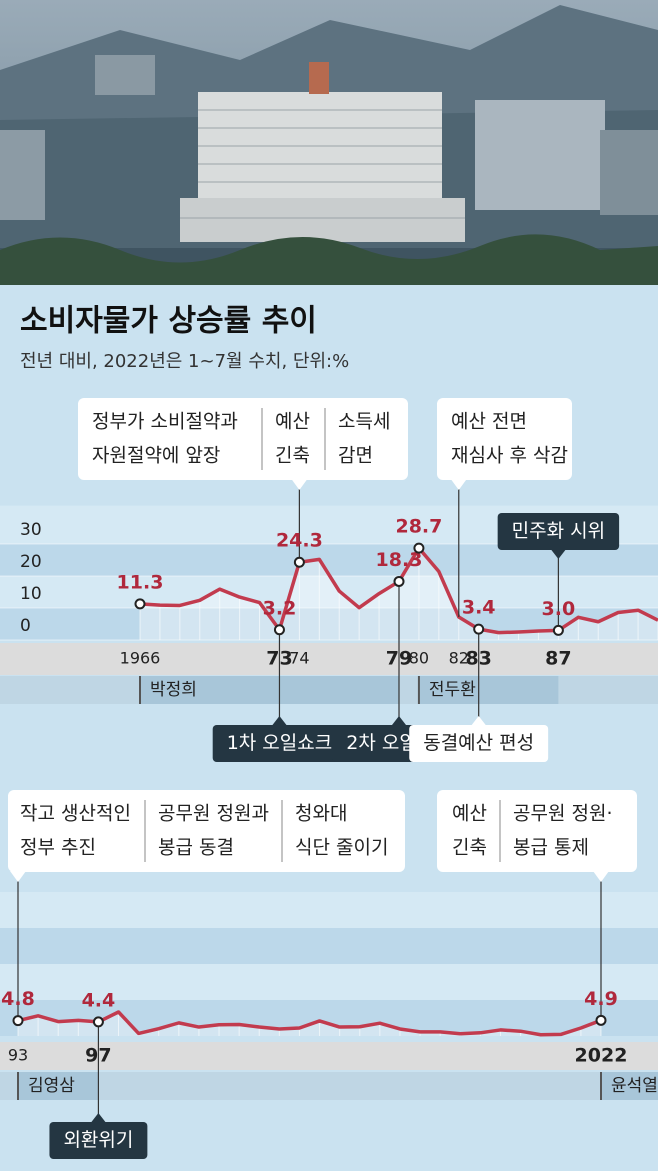 This screenshot has width=658, height=1171. What do you see at coordinates (173, 690) in the screenshot?
I see `era-label: 박정희` at bounding box center [173, 690].